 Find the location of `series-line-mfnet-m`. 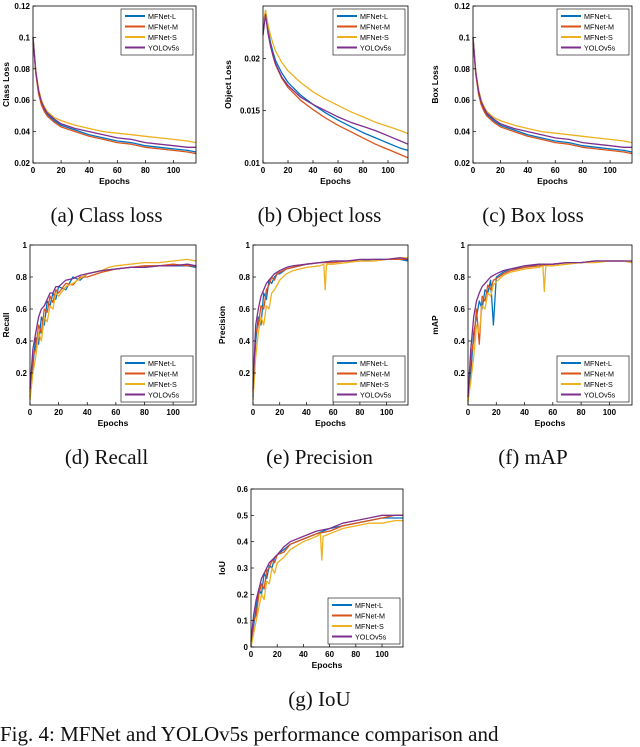

series-line-mfnet-m is located at coordinates (552, 96).